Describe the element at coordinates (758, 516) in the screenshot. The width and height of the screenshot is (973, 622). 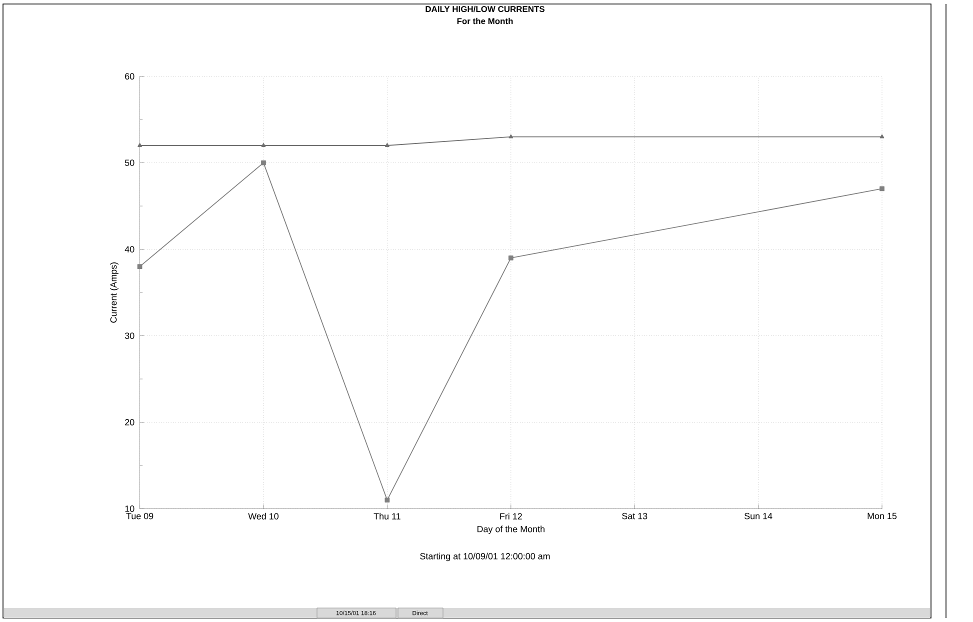
I see `x-tick-label: Sun 14` at that location.